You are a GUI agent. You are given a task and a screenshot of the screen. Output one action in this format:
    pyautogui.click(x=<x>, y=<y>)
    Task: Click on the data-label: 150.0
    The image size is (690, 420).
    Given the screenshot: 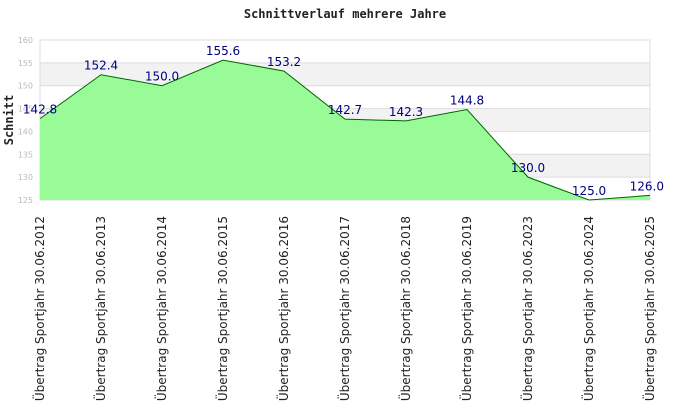 What is the action you would take?
    pyautogui.click(x=162, y=77)
    